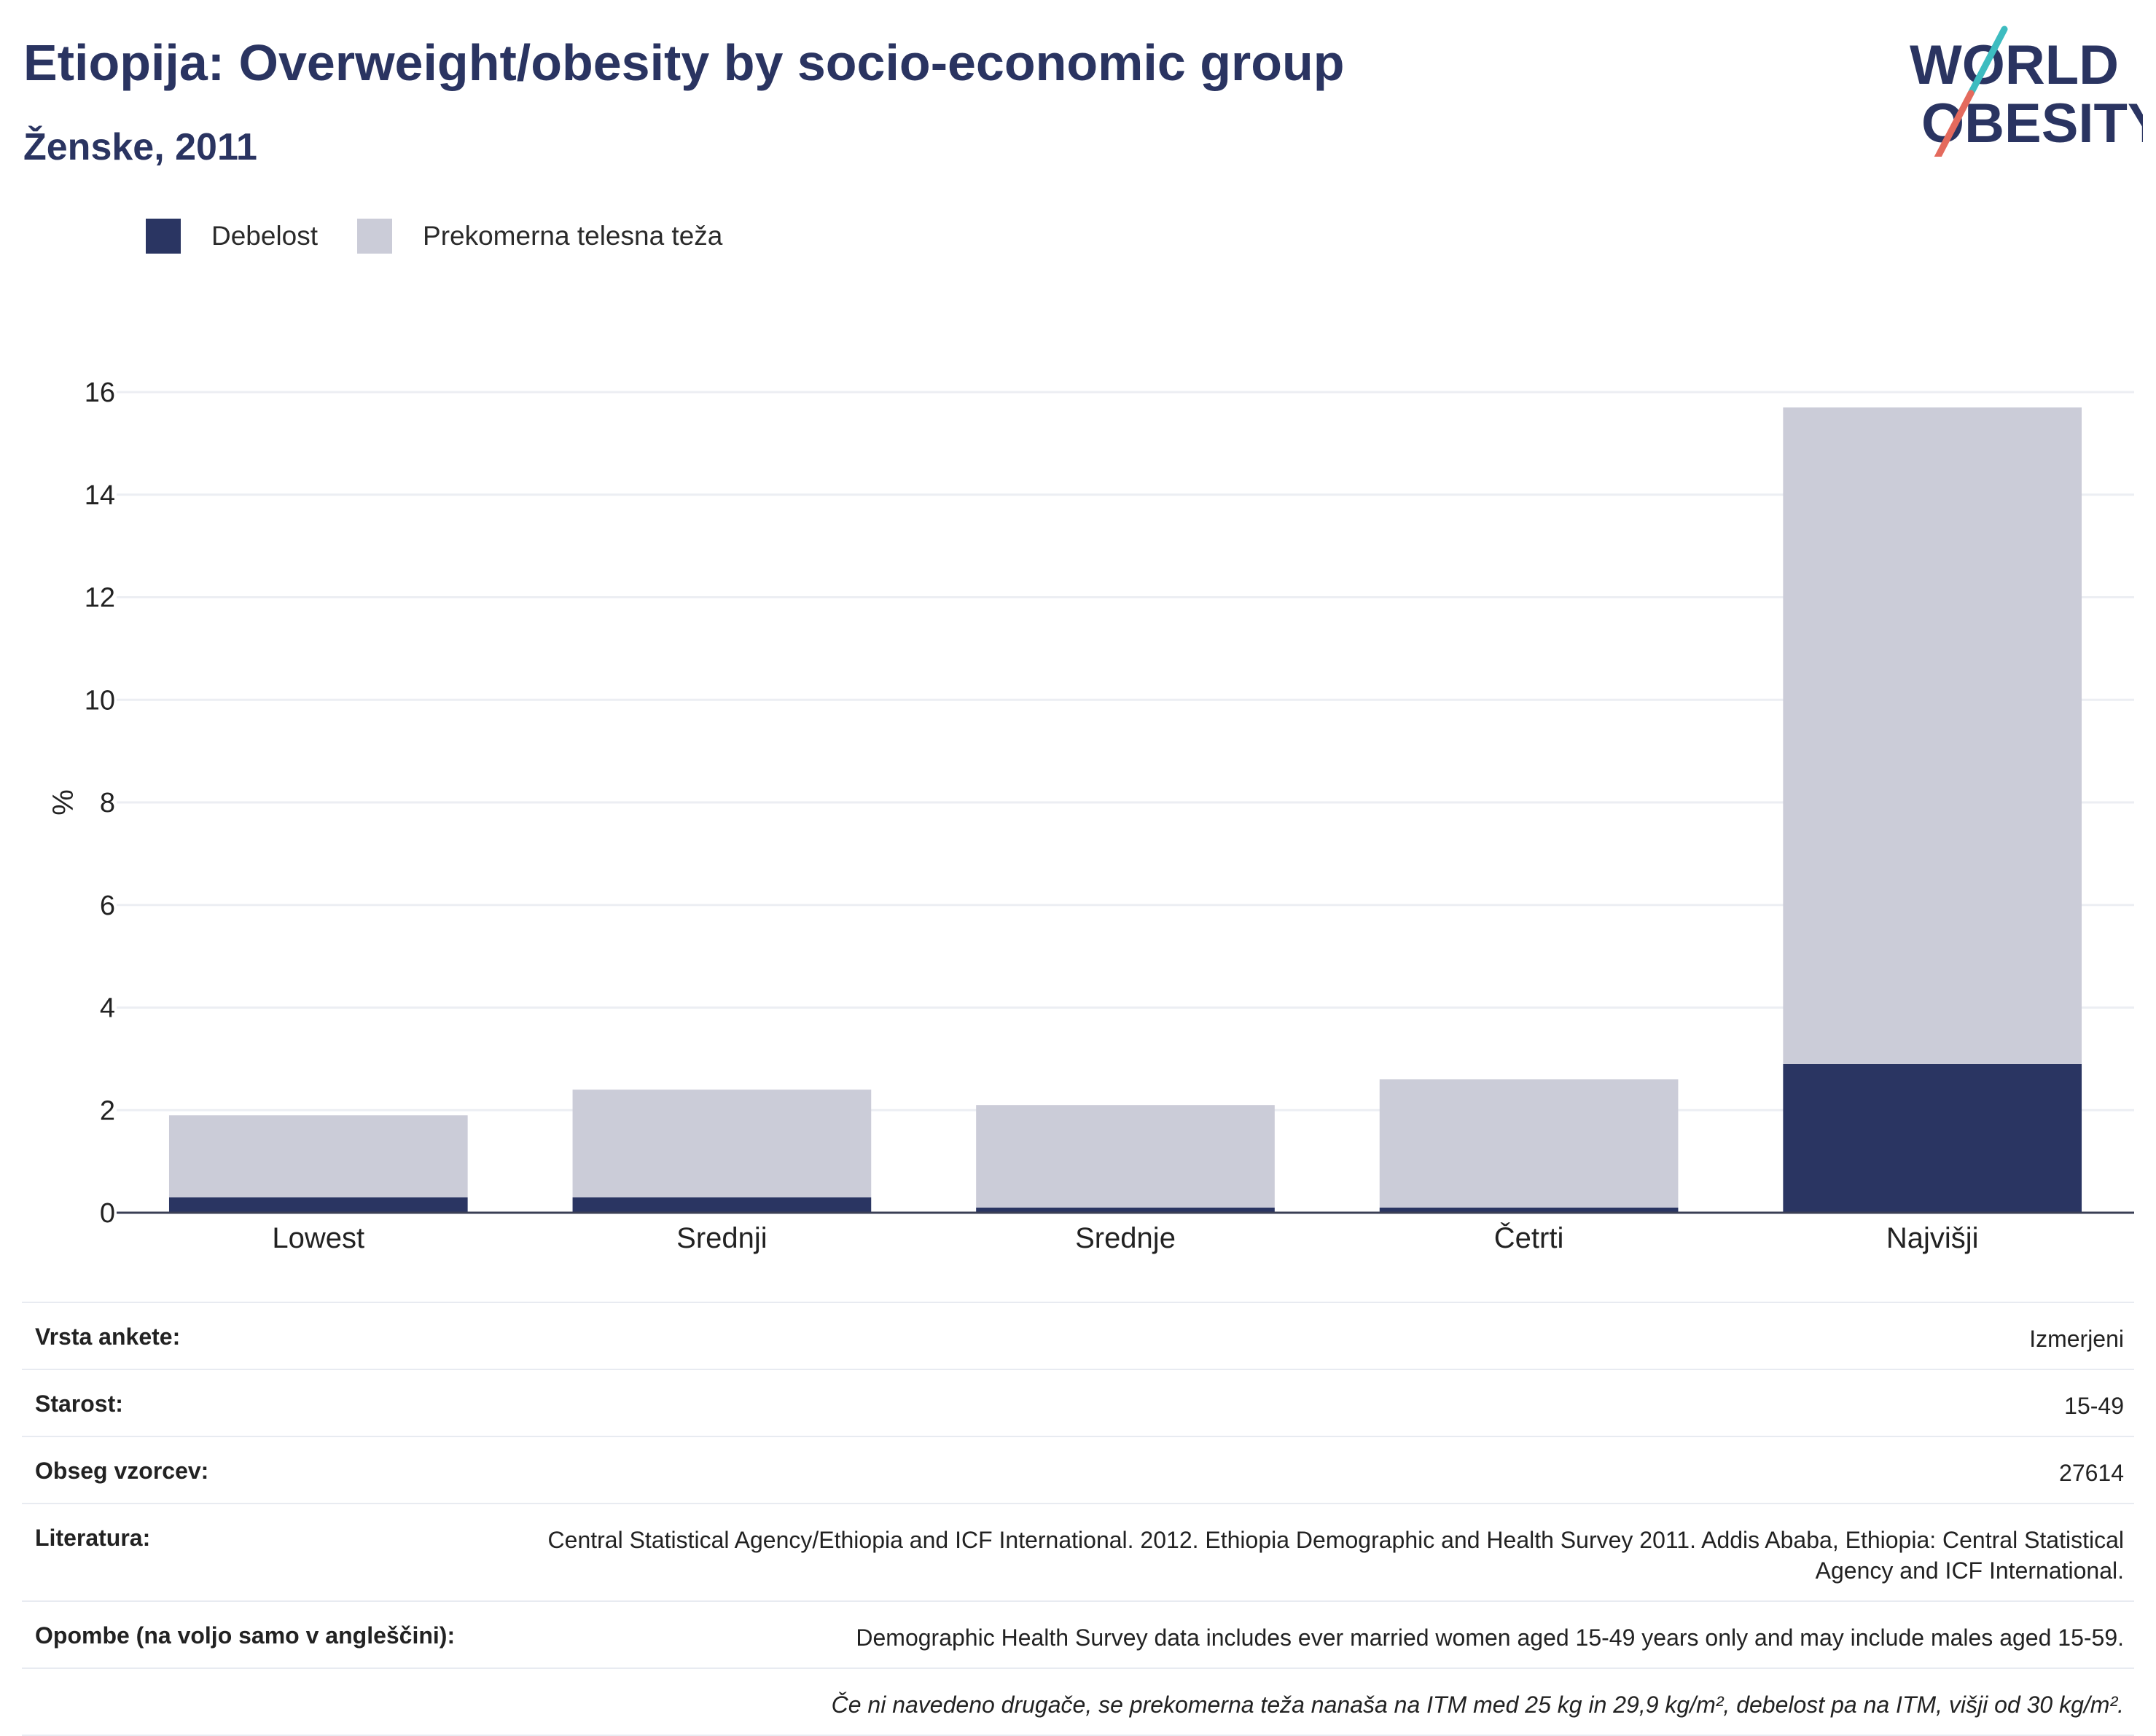 This screenshot has width=2156, height=1736. What do you see at coordinates (108, 1110) in the screenshot?
I see `y-tick-label: 2` at bounding box center [108, 1110].